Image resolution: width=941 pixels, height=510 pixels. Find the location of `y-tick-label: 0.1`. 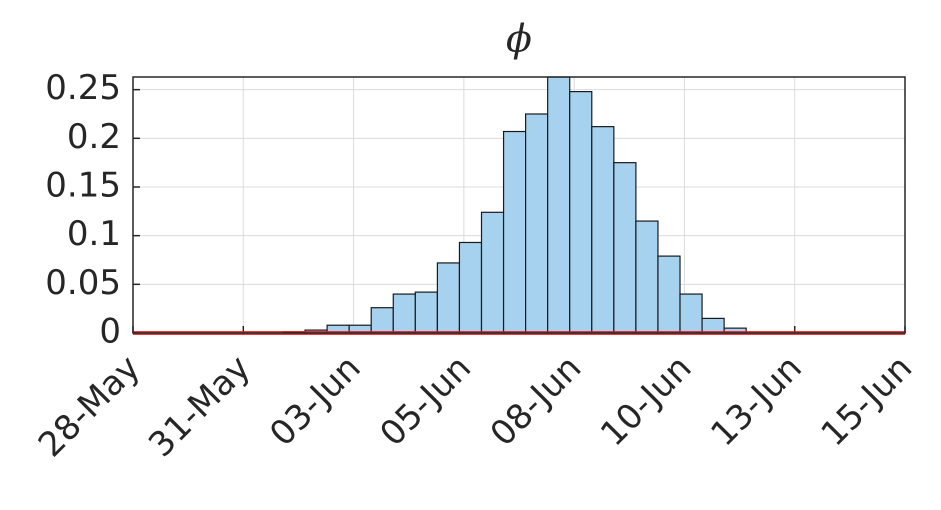

y-tick-label: 0.1 is located at coordinates (94, 234).